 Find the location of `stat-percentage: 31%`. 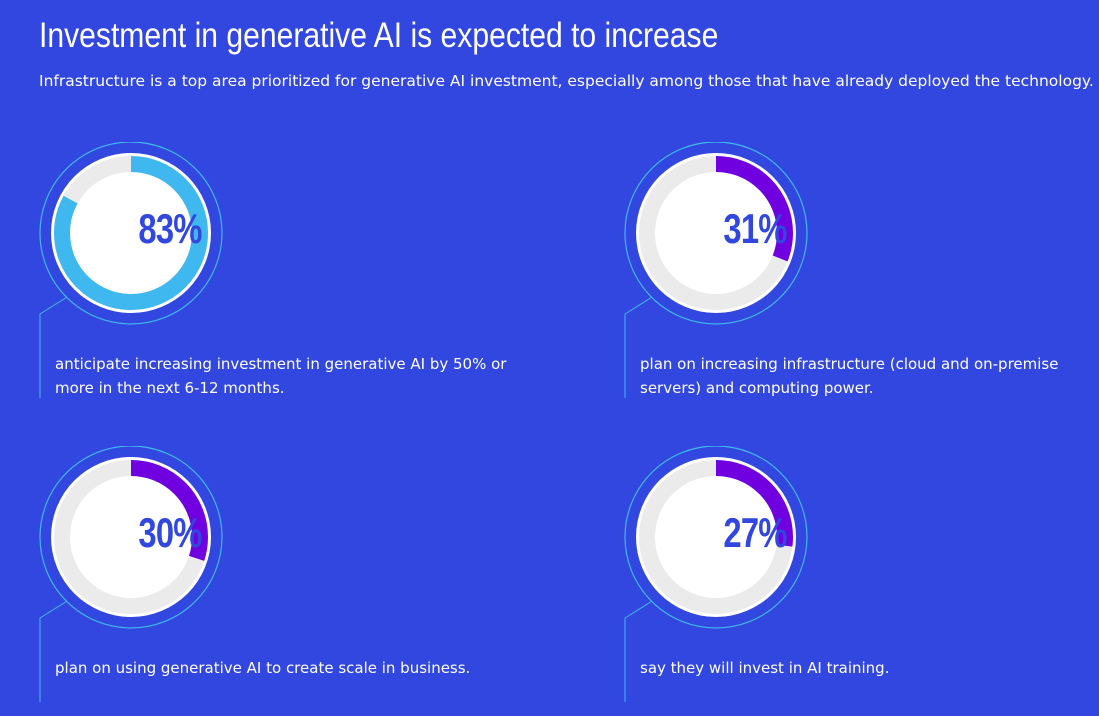

stat-percentage: 31% is located at coordinates (755, 228).